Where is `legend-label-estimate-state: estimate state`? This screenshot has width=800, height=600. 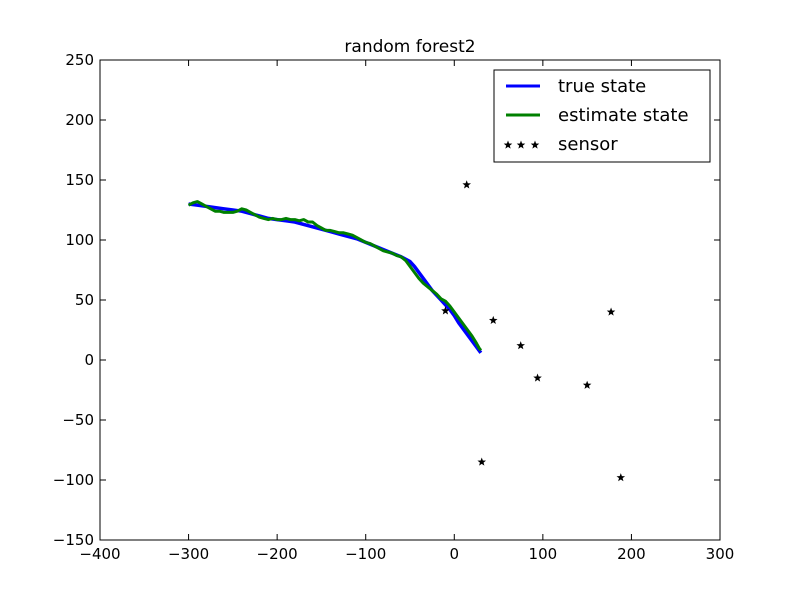
legend-label-estimate-state: estimate state is located at coordinates (623, 115).